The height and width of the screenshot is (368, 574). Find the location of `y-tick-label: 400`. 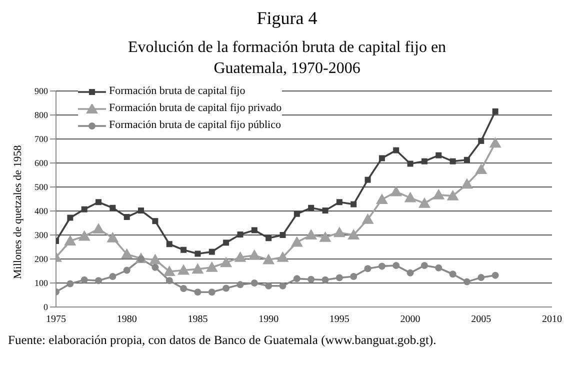

y-tick-label: 400 is located at coordinates (41, 211).